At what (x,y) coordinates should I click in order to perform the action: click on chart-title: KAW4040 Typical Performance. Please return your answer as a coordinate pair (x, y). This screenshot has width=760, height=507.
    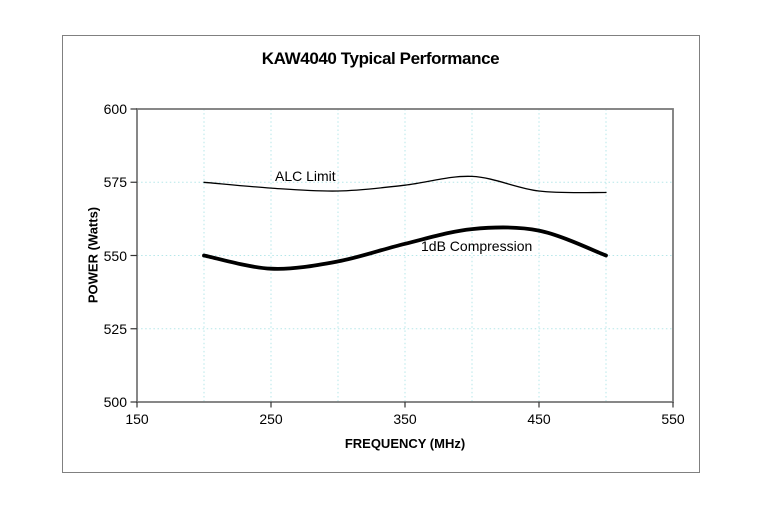
    Looking at the image, I should click on (380, 58).